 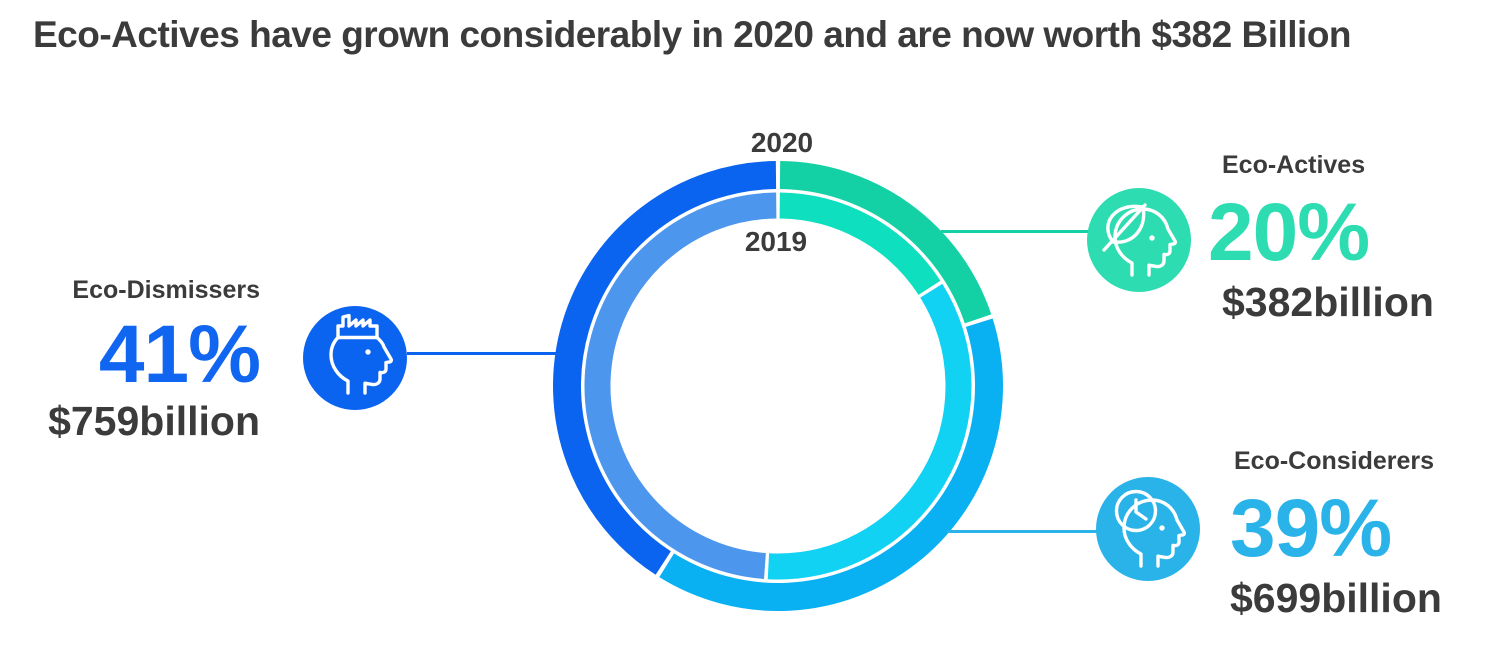 I want to click on factory-outline, so click(x=357, y=326).